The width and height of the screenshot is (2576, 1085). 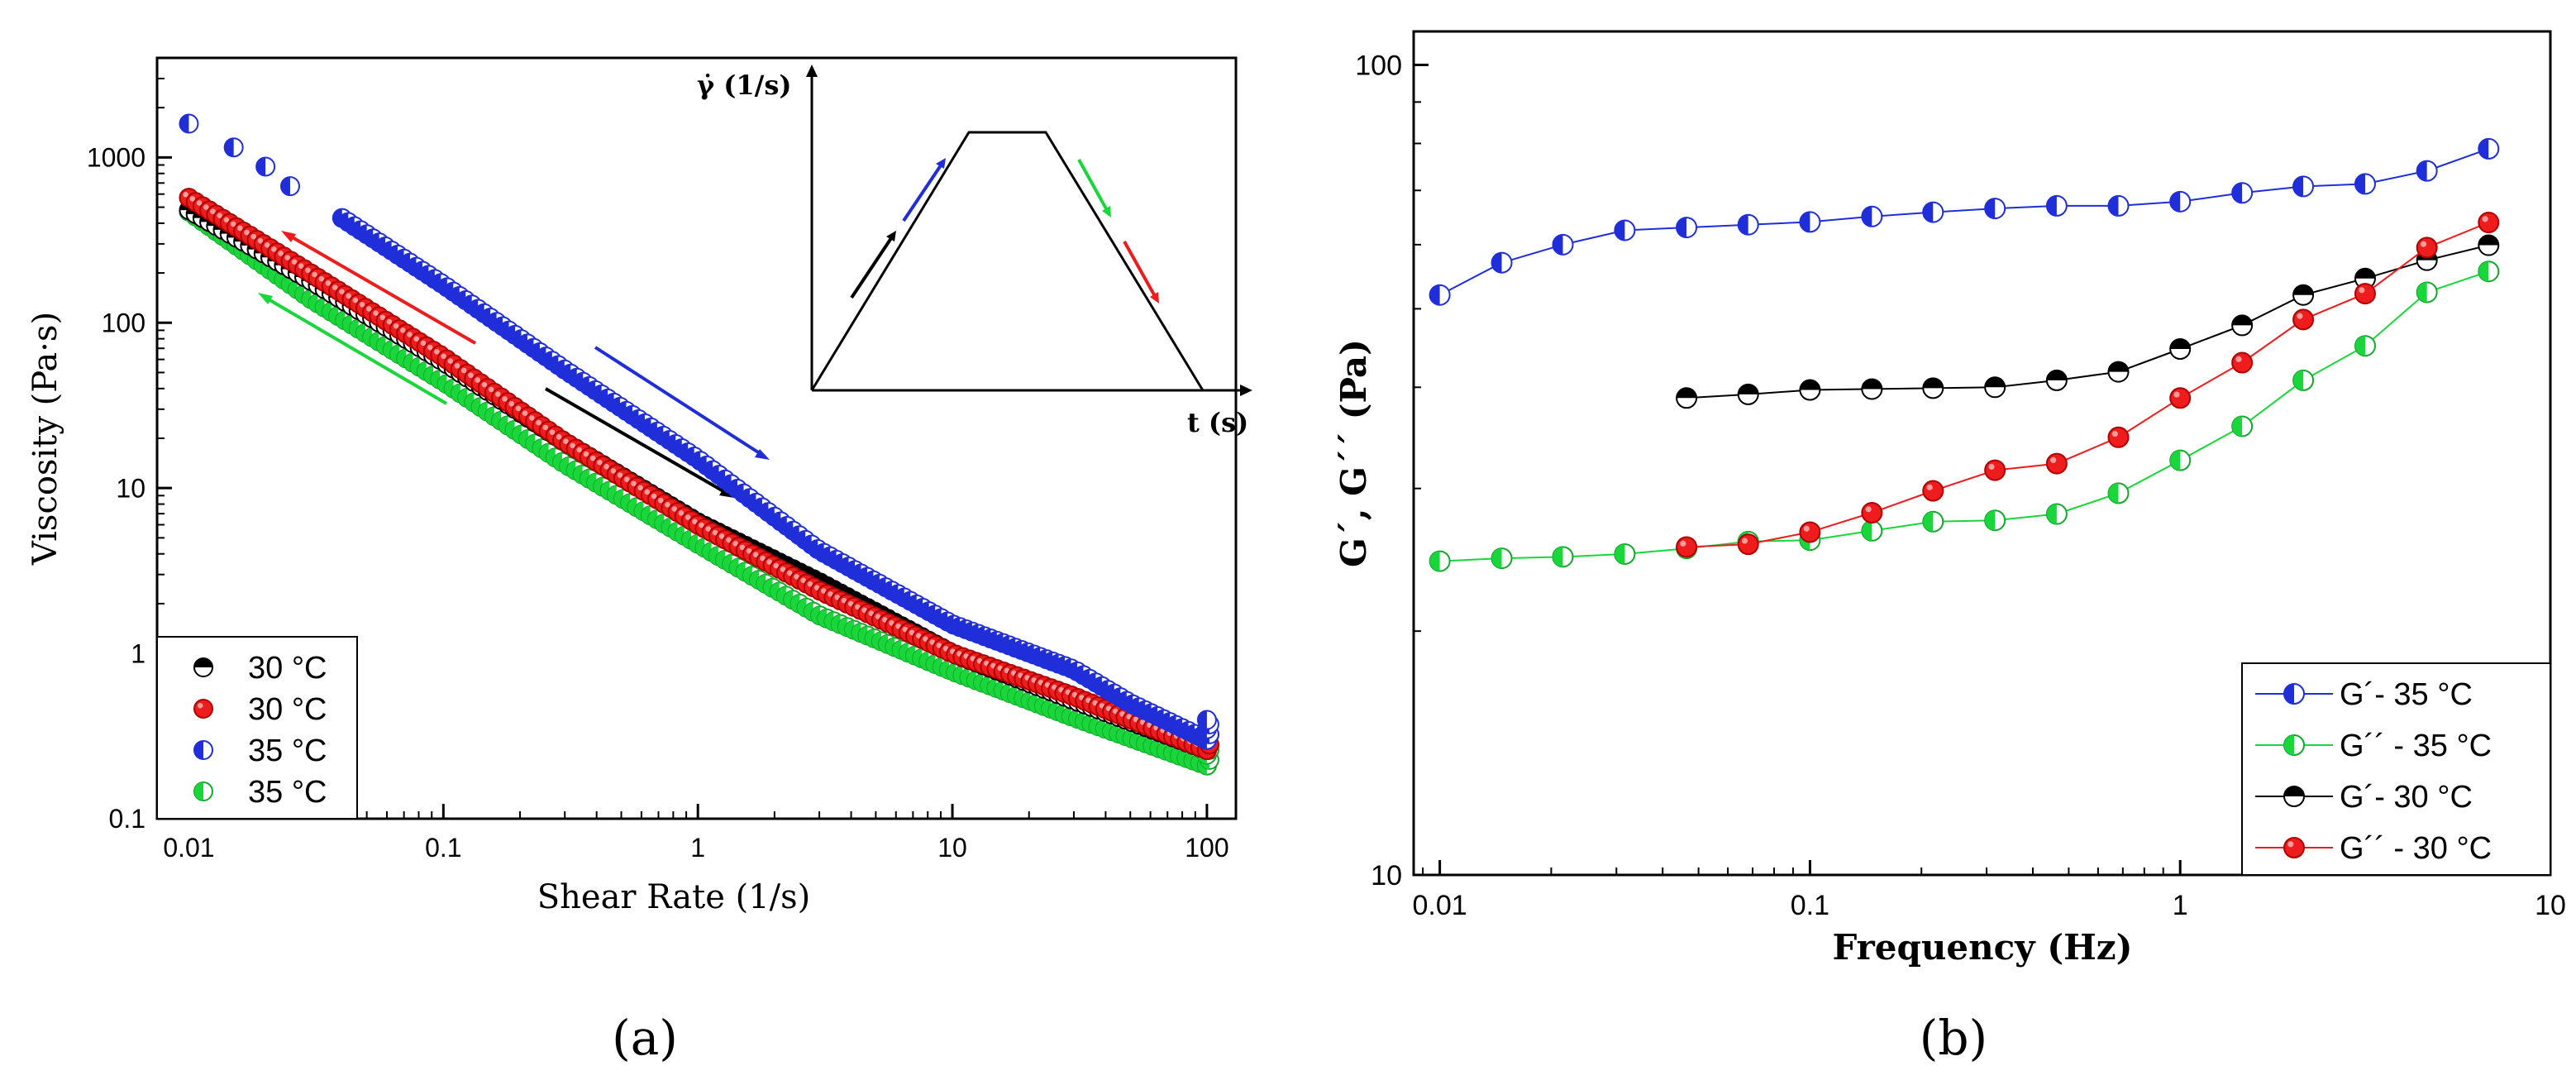 I want to click on panel-b-legend-markers, so click(x=2294, y=770).